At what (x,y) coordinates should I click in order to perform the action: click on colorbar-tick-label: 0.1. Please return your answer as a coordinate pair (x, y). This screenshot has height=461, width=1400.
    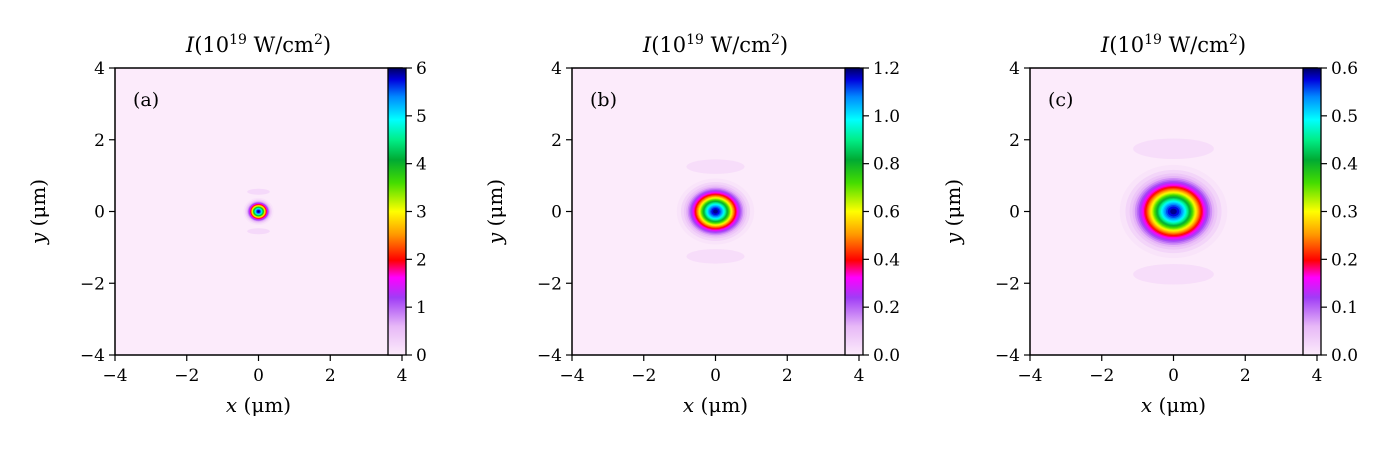
    Looking at the image, I should click on (1344, 308).